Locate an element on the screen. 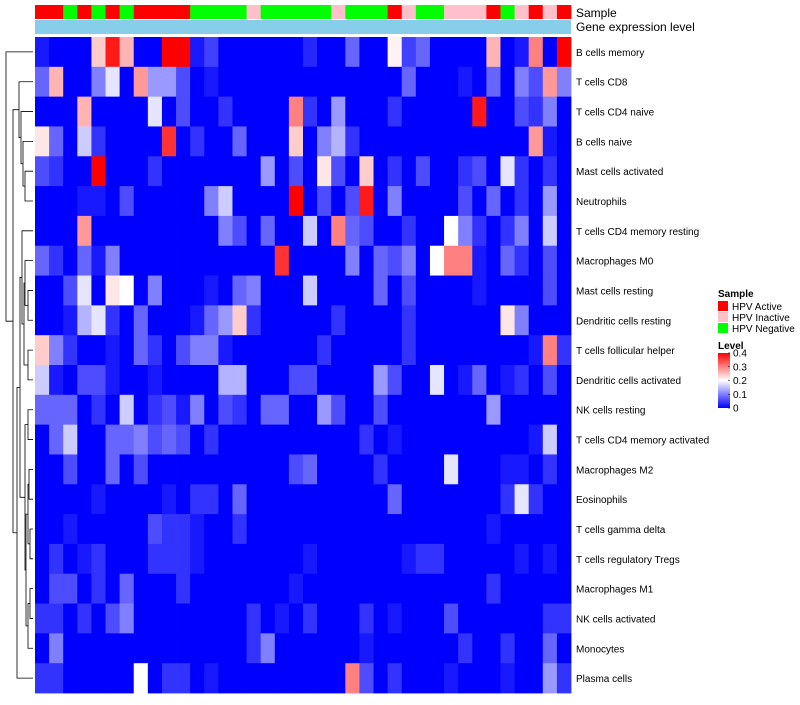 The height and width of the screenshot is (705, 800). legend-swatch is located at coordinates (723, 328).